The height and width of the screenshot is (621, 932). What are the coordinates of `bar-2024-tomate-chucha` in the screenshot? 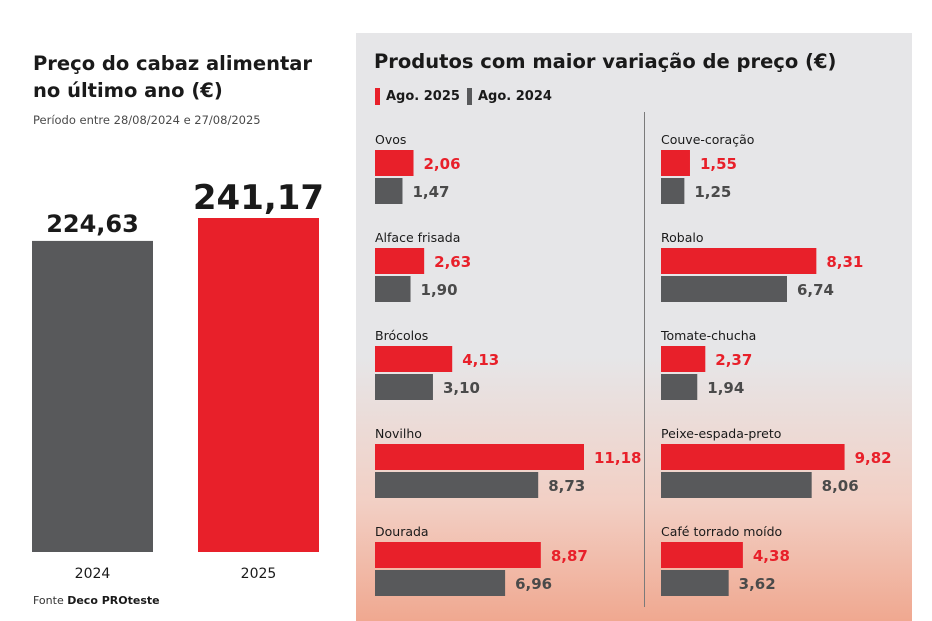 It's located at (679, 387).